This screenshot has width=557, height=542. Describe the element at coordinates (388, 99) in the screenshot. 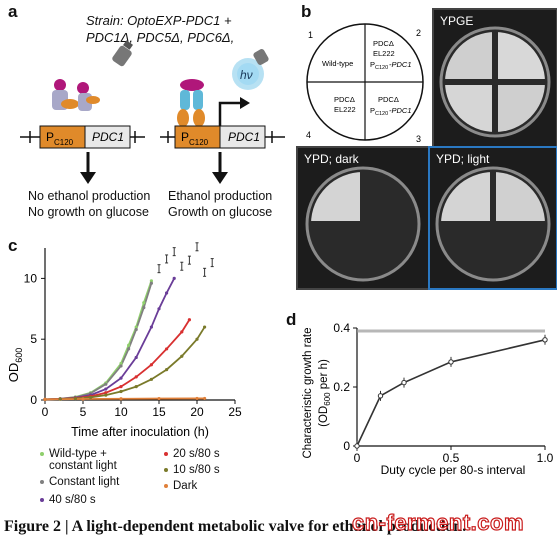

I see `quadrant-3-line-1: PDCΔ` at that location.